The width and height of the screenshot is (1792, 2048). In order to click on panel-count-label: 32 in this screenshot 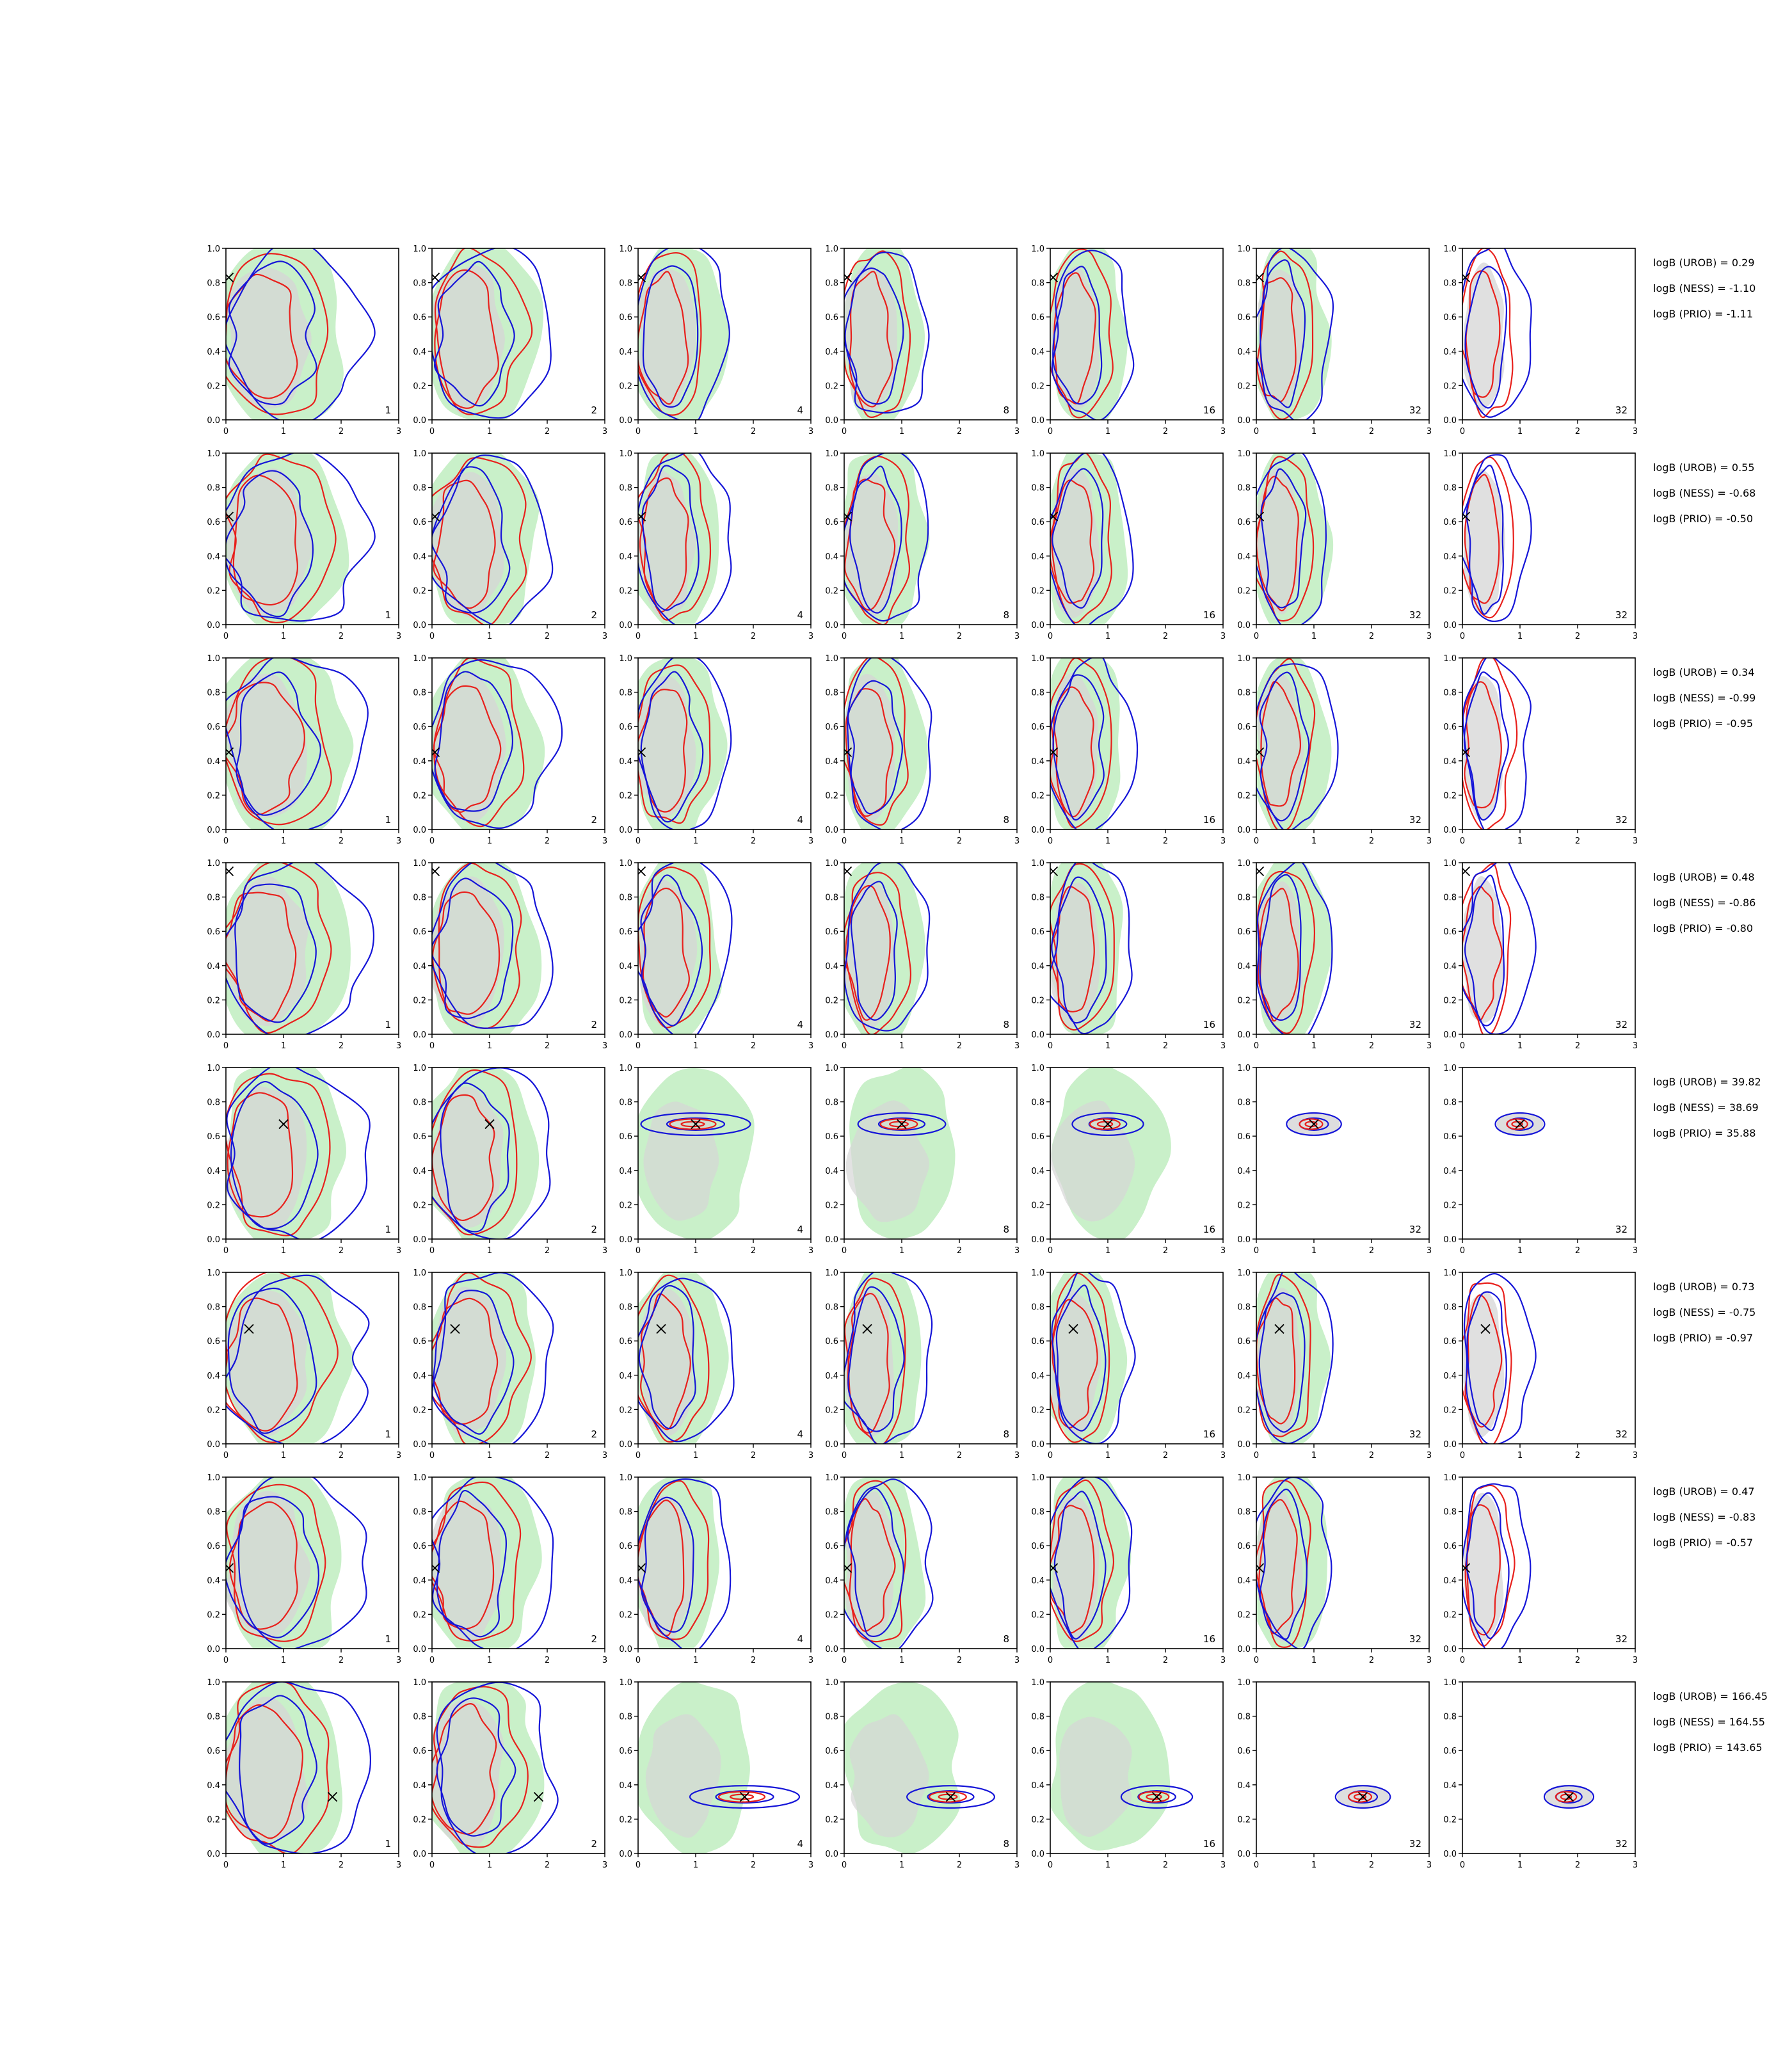, I will do `click(1621, 1434)`.